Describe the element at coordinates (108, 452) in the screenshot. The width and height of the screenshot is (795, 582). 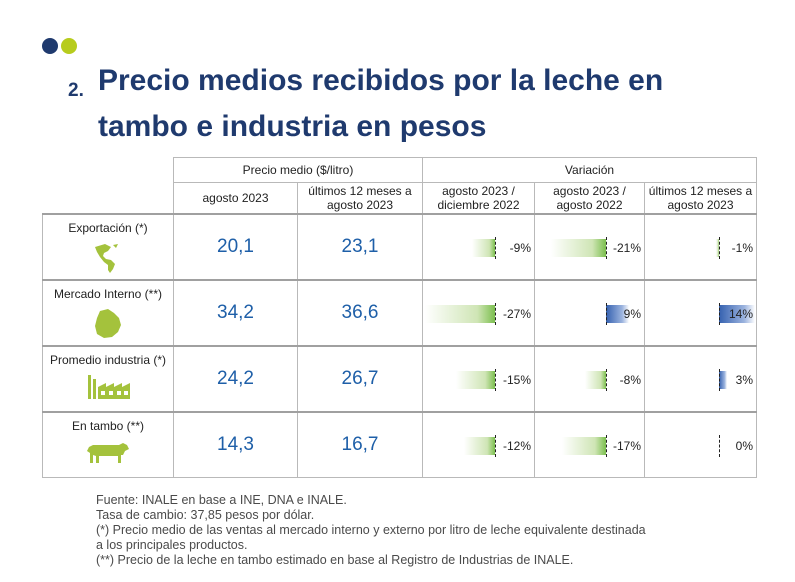
I see `cow-icon` at that location.